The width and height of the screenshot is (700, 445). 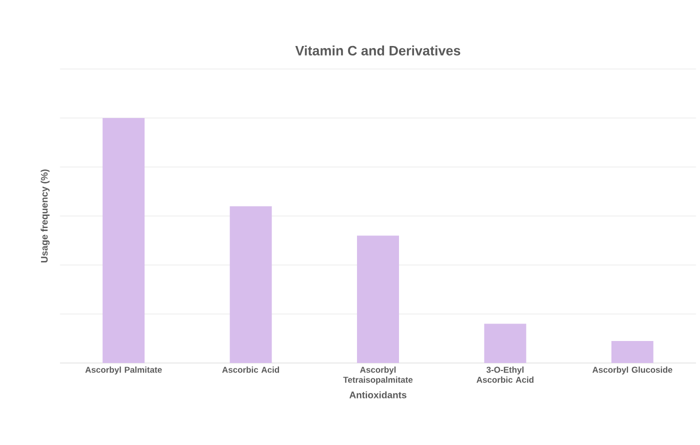 What do you see at coordinates (123, 370) in the screenshot?
I see `x-tick-label: Ascorbyl Palmitate` at bounding box center [123, 370].